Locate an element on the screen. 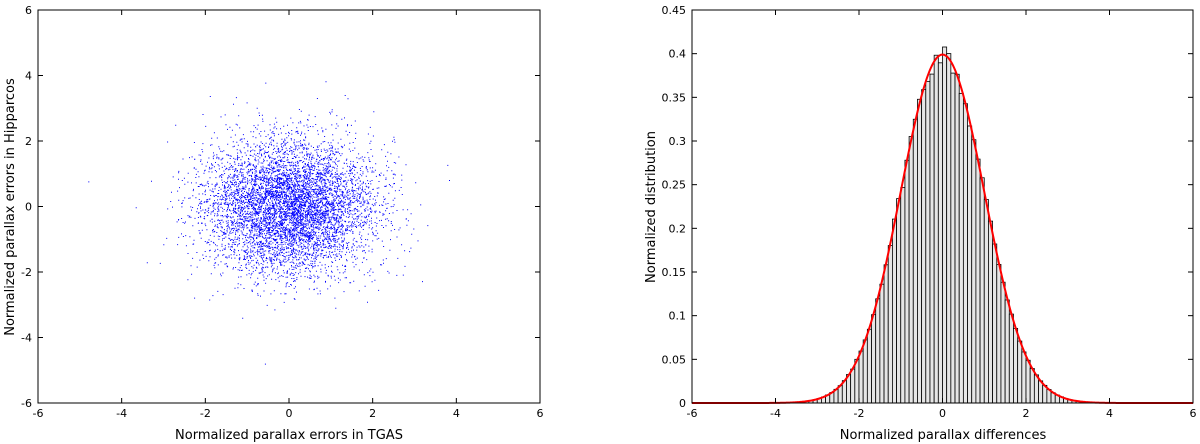  scatter-y-tick-label: -2 is located at coordinates (26, 272).